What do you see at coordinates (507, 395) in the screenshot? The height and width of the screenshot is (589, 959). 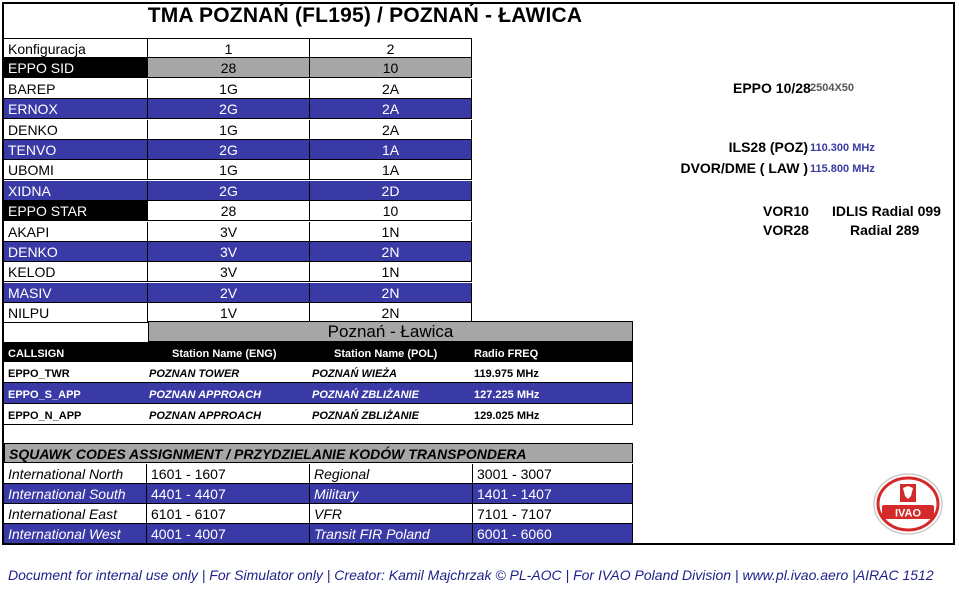 I see `station-freq: 127.225 MHz` at bounding box center [507, 395].